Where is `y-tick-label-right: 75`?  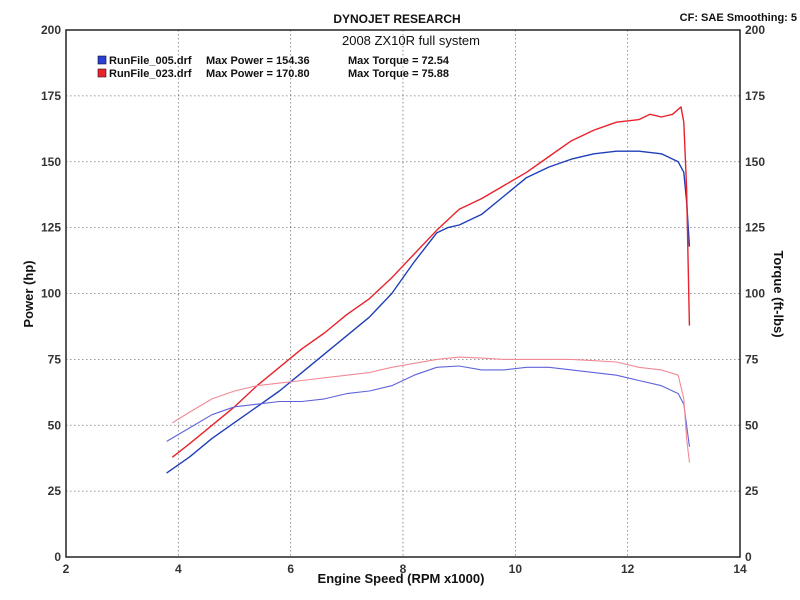
y-tick-label-right: 75 is located at coordinates (752, 359).